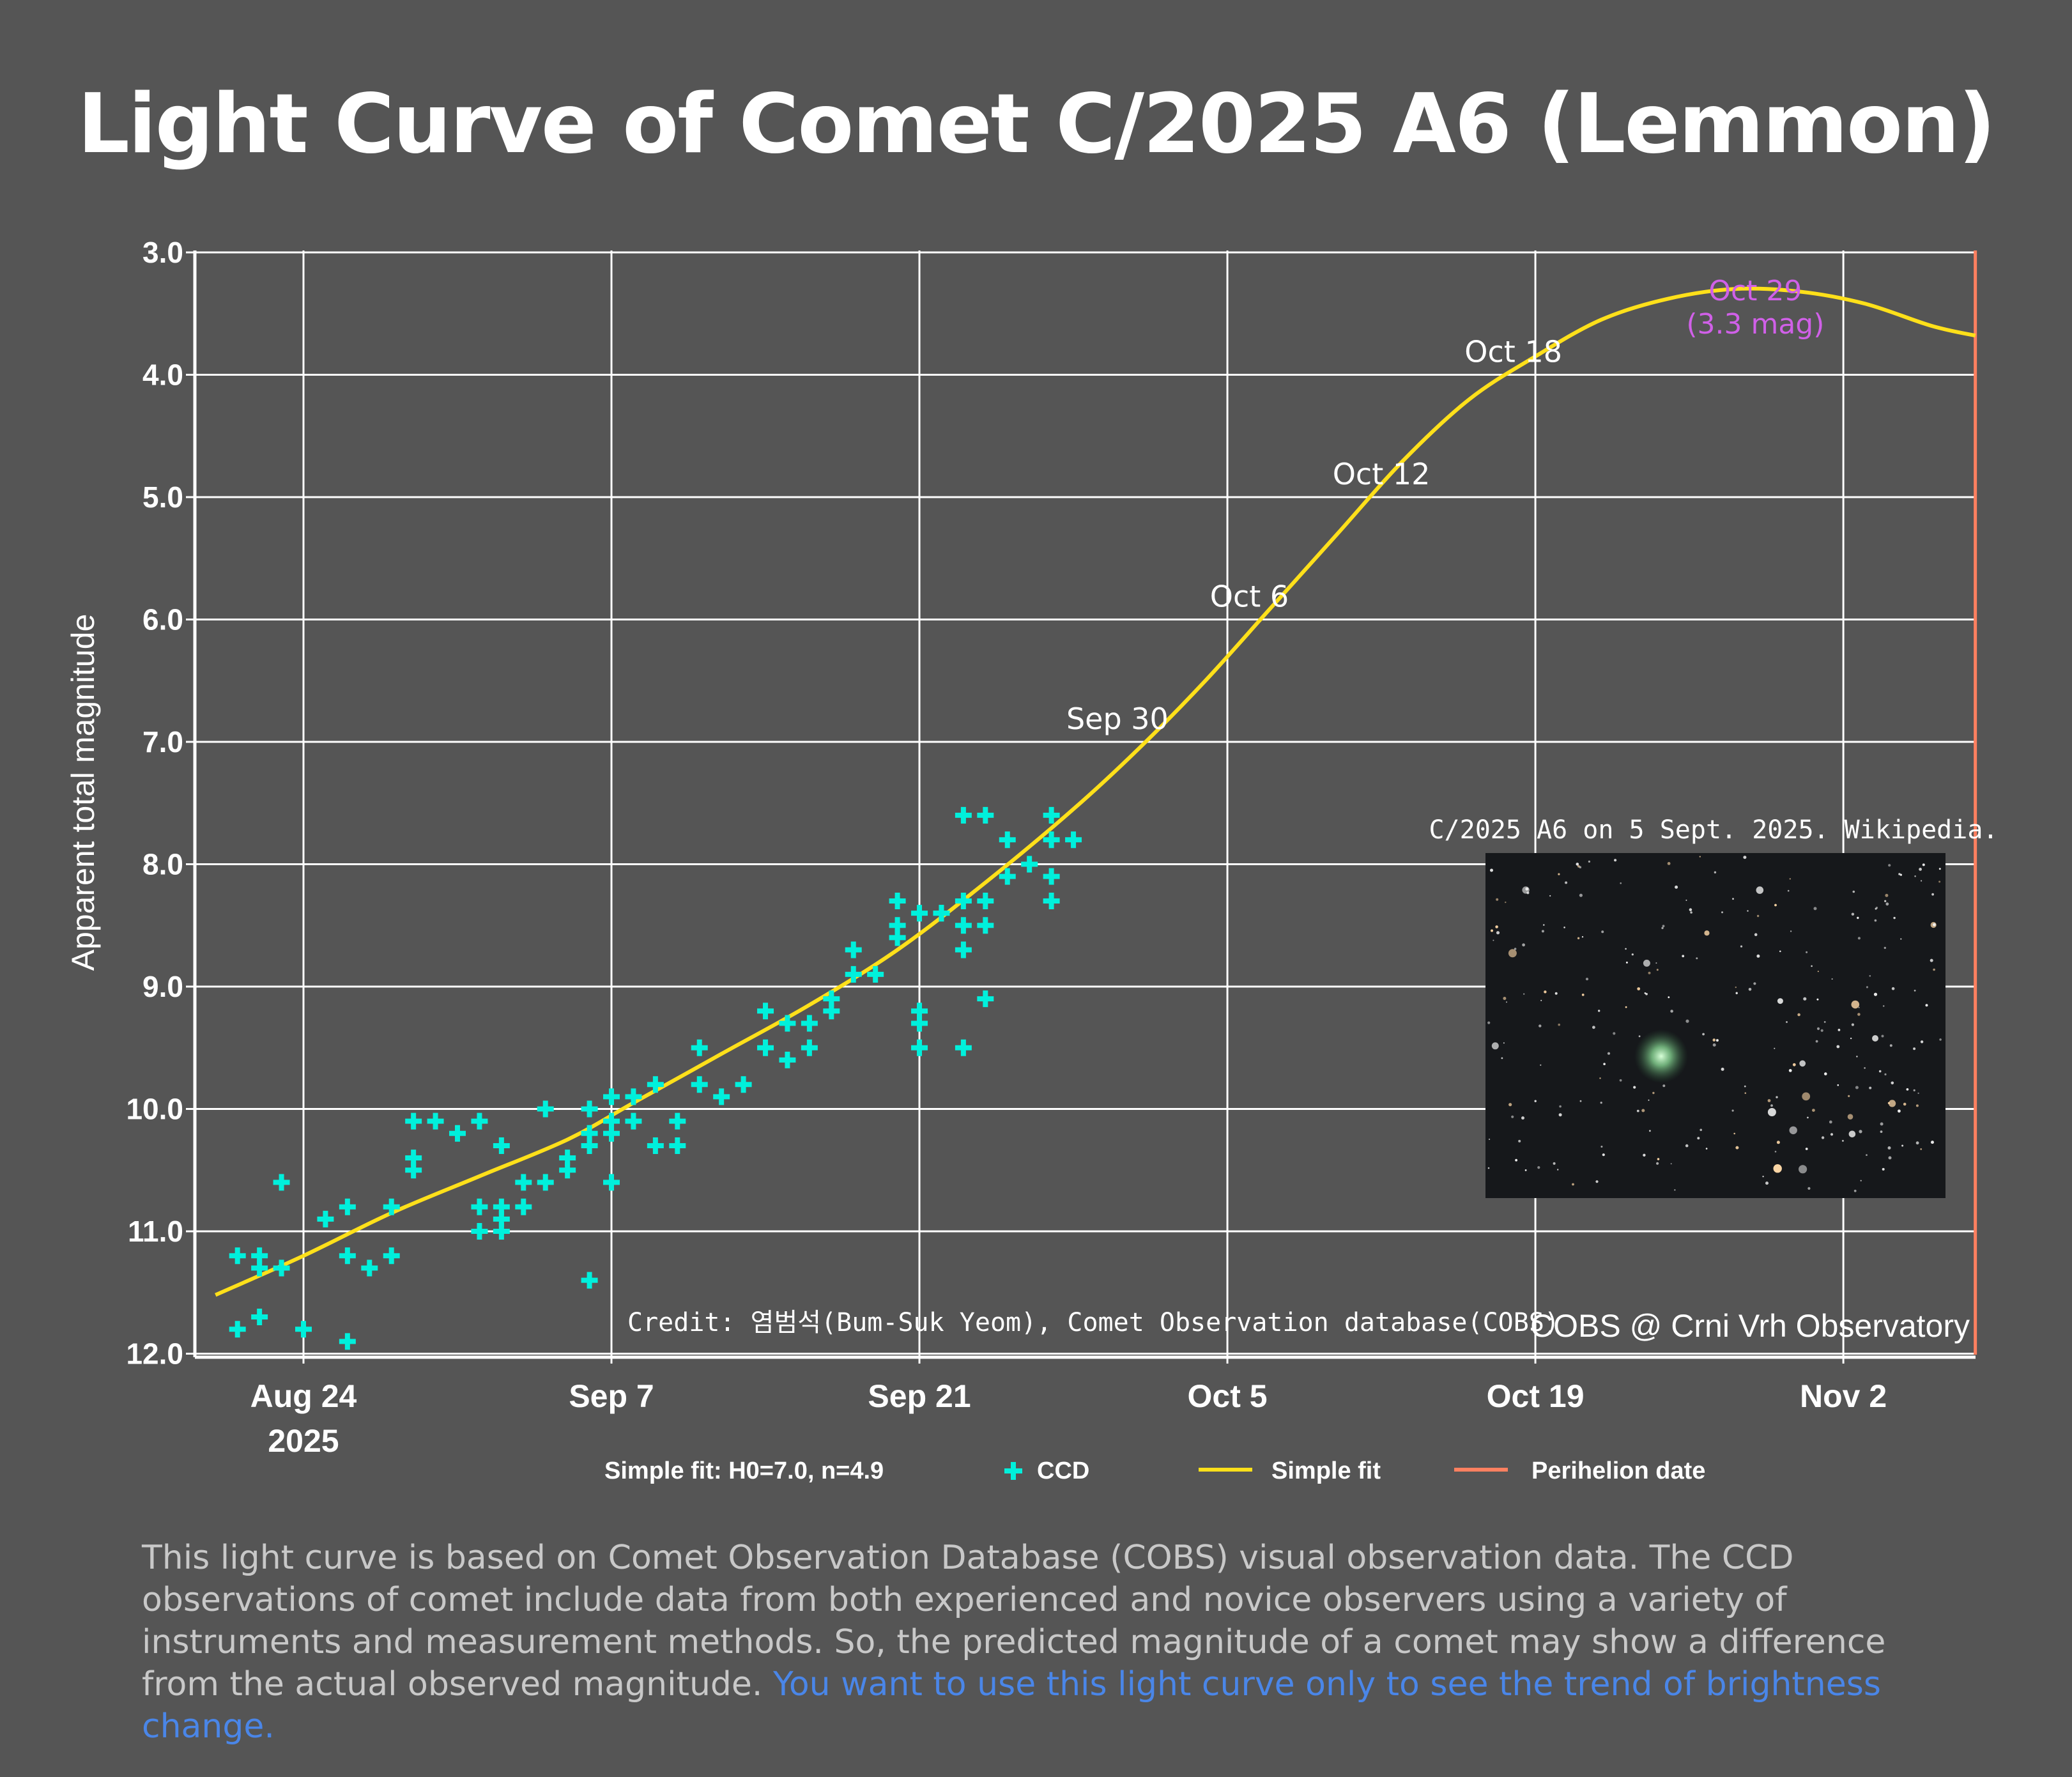 This screenshot has width=2072, height=1777. Describe the element at coordinates (154, 803) in the screenshot. I see `y-tick-labels: 3.0 4.0 5.0 6.0 7.0 8.0 9.0 10.0 11.0 12.0` at that location.